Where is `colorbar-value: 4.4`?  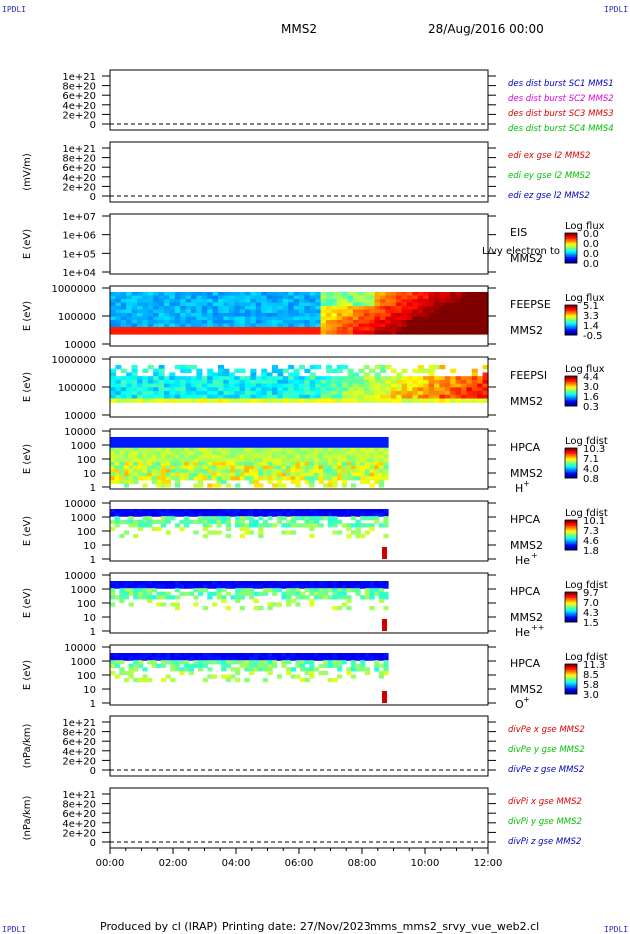
colorbar-value: 4.4 is located at coordinates (591, 377).